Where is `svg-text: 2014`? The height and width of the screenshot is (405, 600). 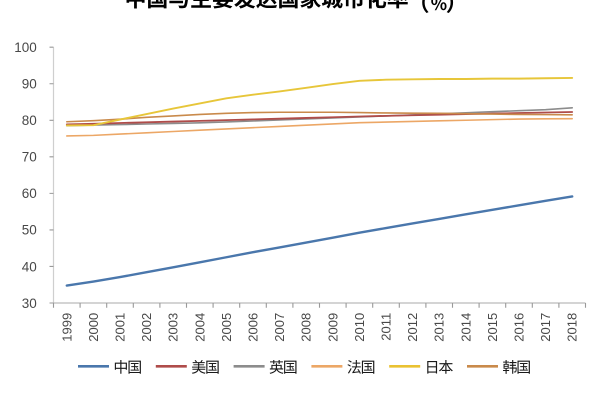 svg-text: 2014 is located at coordinates (465, 327).